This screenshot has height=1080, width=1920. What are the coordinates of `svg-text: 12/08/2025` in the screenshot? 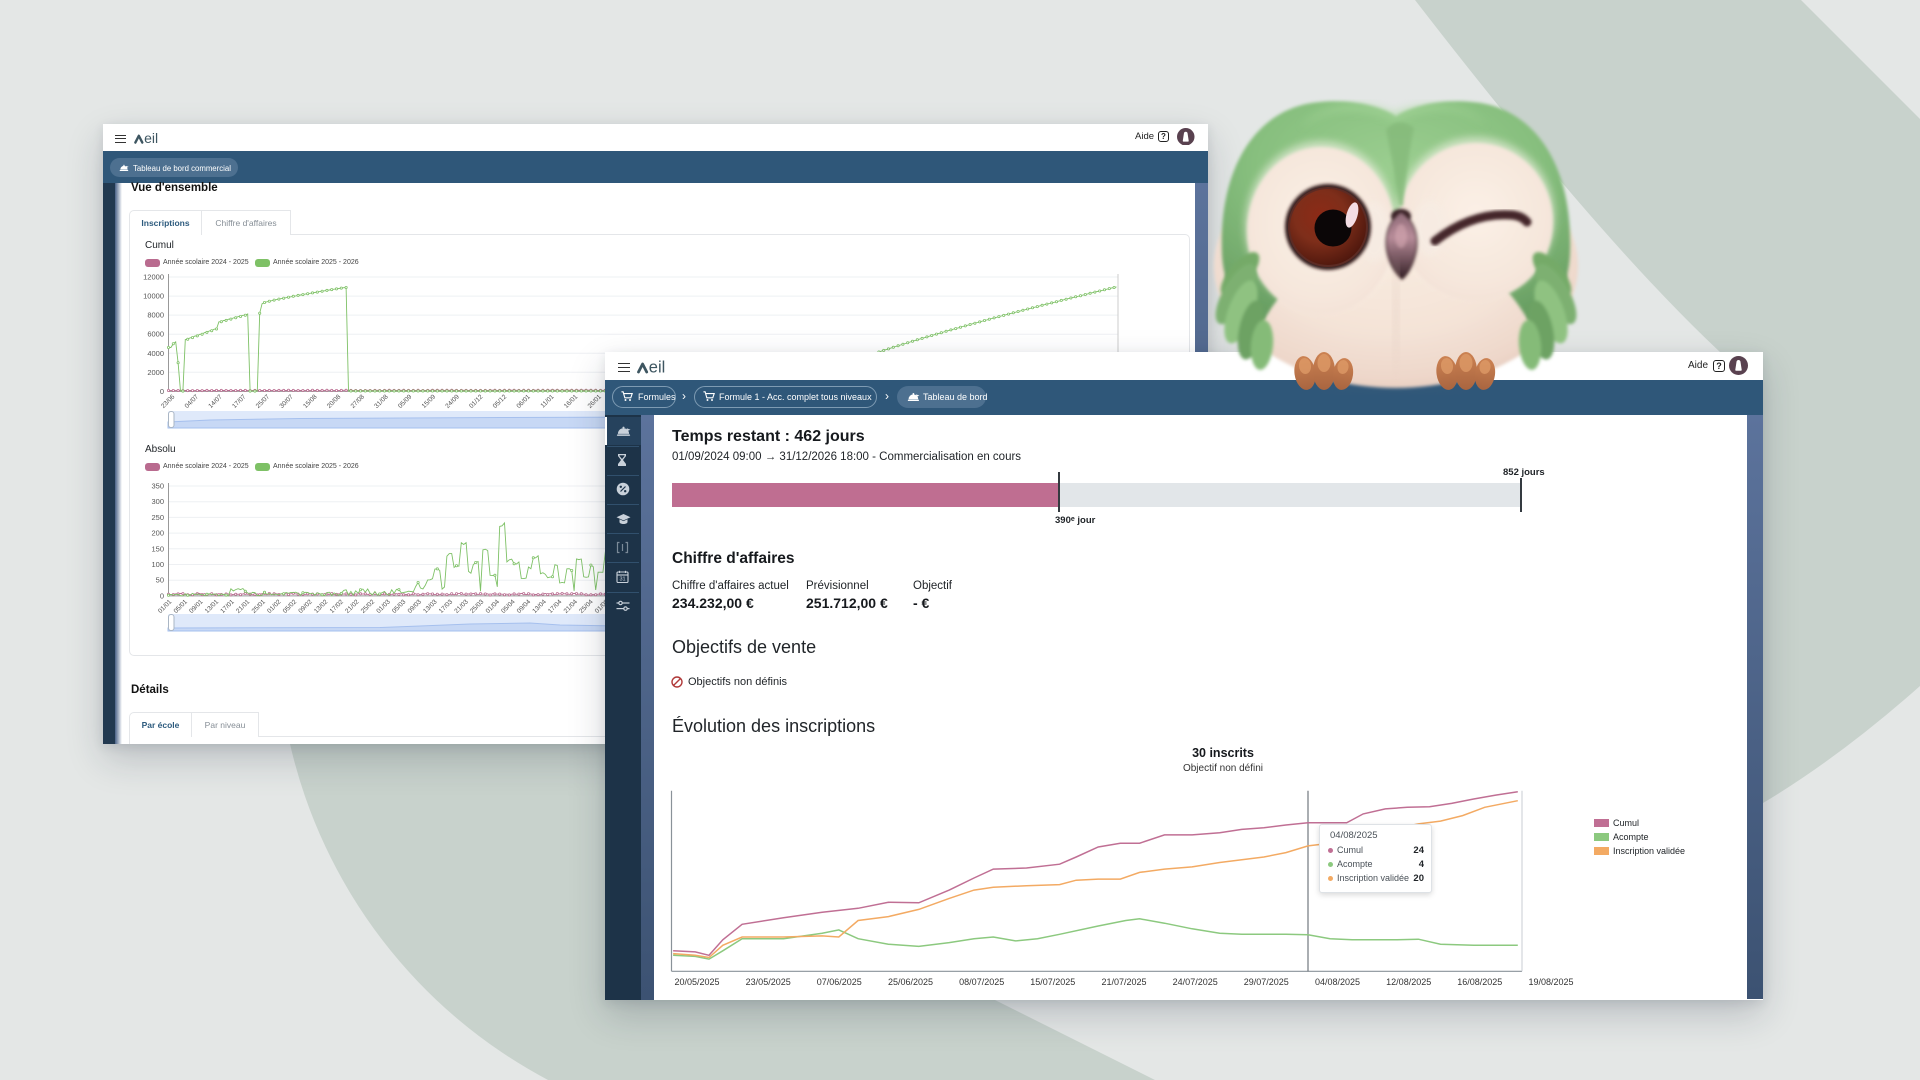 It's located at (1408, 982).